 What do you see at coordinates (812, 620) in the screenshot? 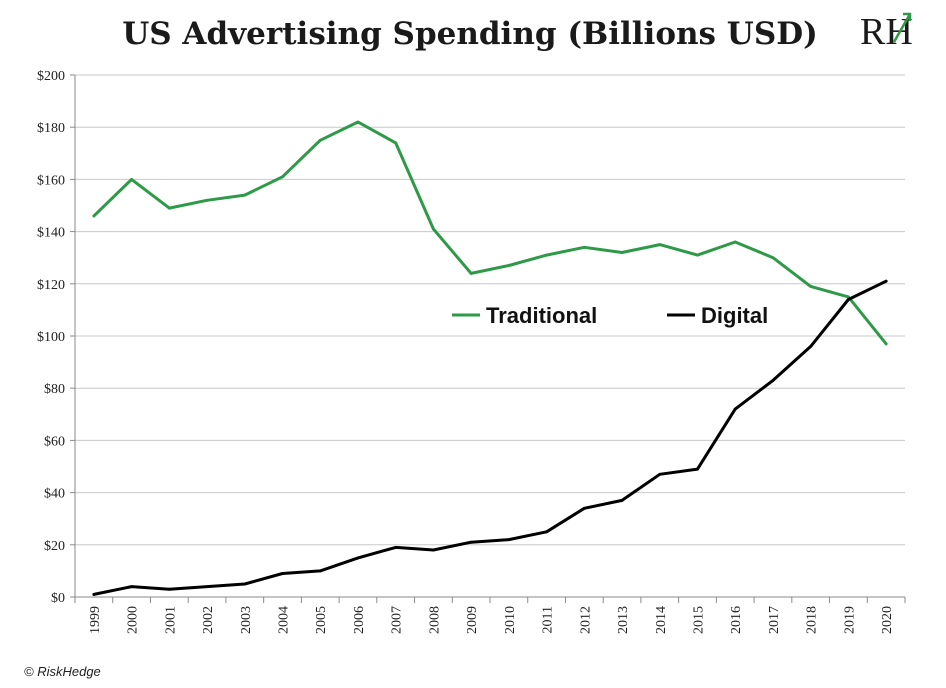
I see `x-tick-label: 2018` at bounding box center [812, 620].